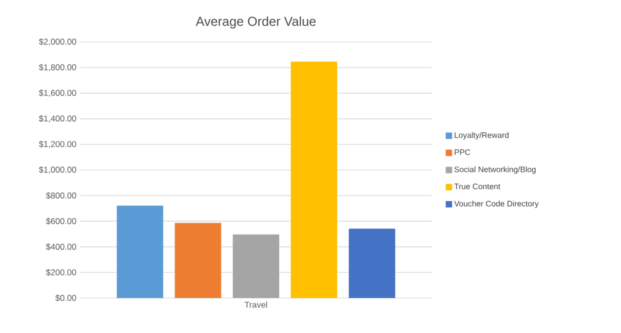  Describe the element at coordinates (256, 22) in the screenshot. I see `chart-title: Average Order Value` at that location.